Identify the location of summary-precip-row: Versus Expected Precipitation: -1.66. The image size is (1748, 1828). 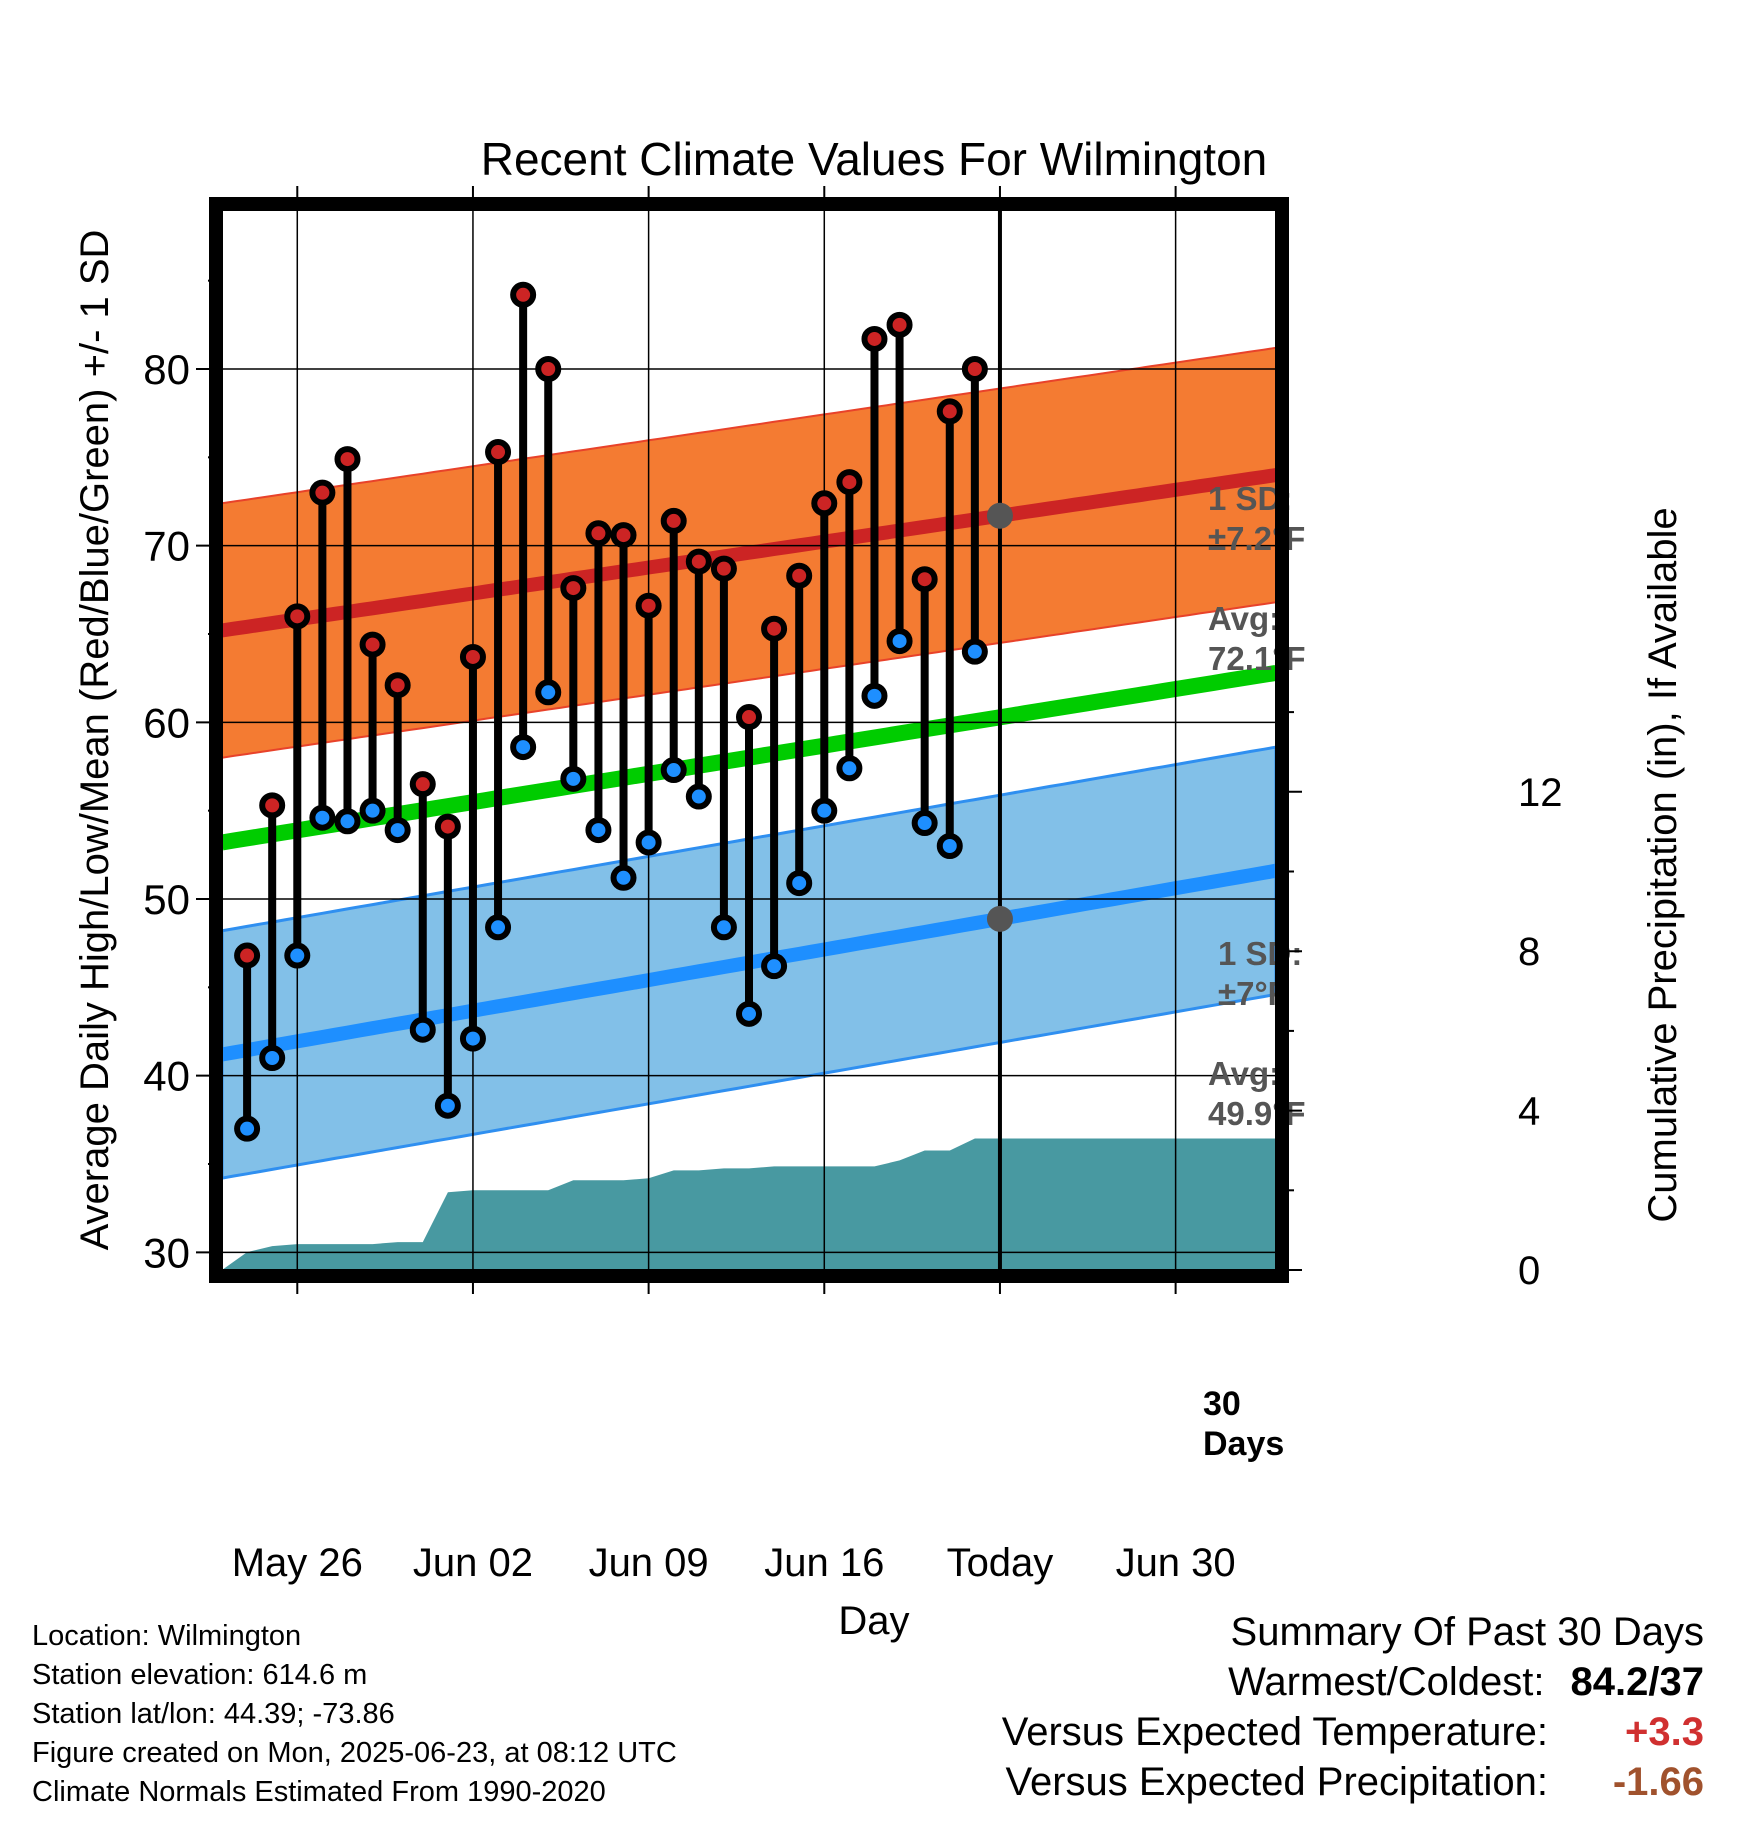
(1354, 1782).